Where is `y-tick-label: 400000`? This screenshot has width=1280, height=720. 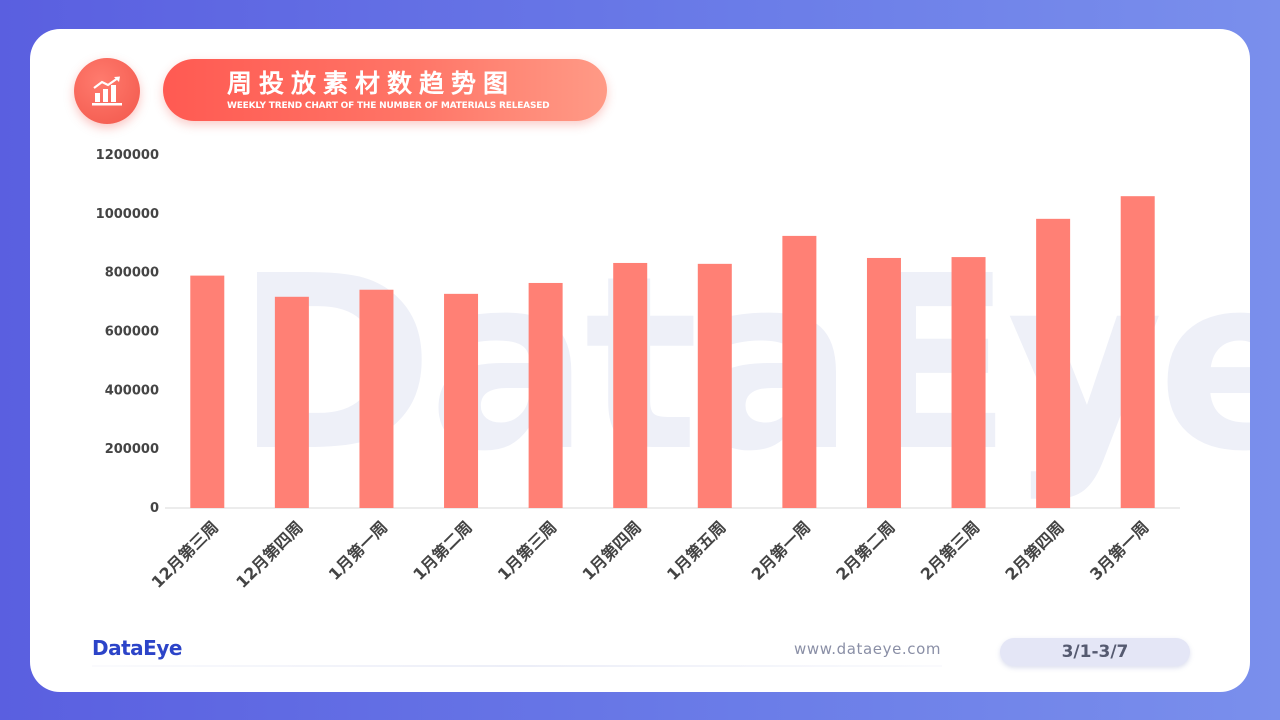
y-tick-label: 400000 is located at coordinates (132, 390).